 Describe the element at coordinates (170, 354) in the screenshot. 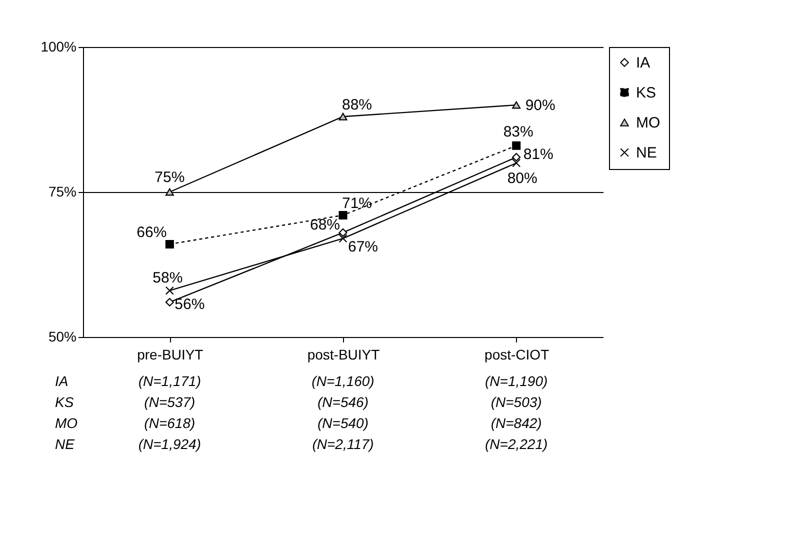

I see `x-tick-label: pre-BUIYT` at that location.